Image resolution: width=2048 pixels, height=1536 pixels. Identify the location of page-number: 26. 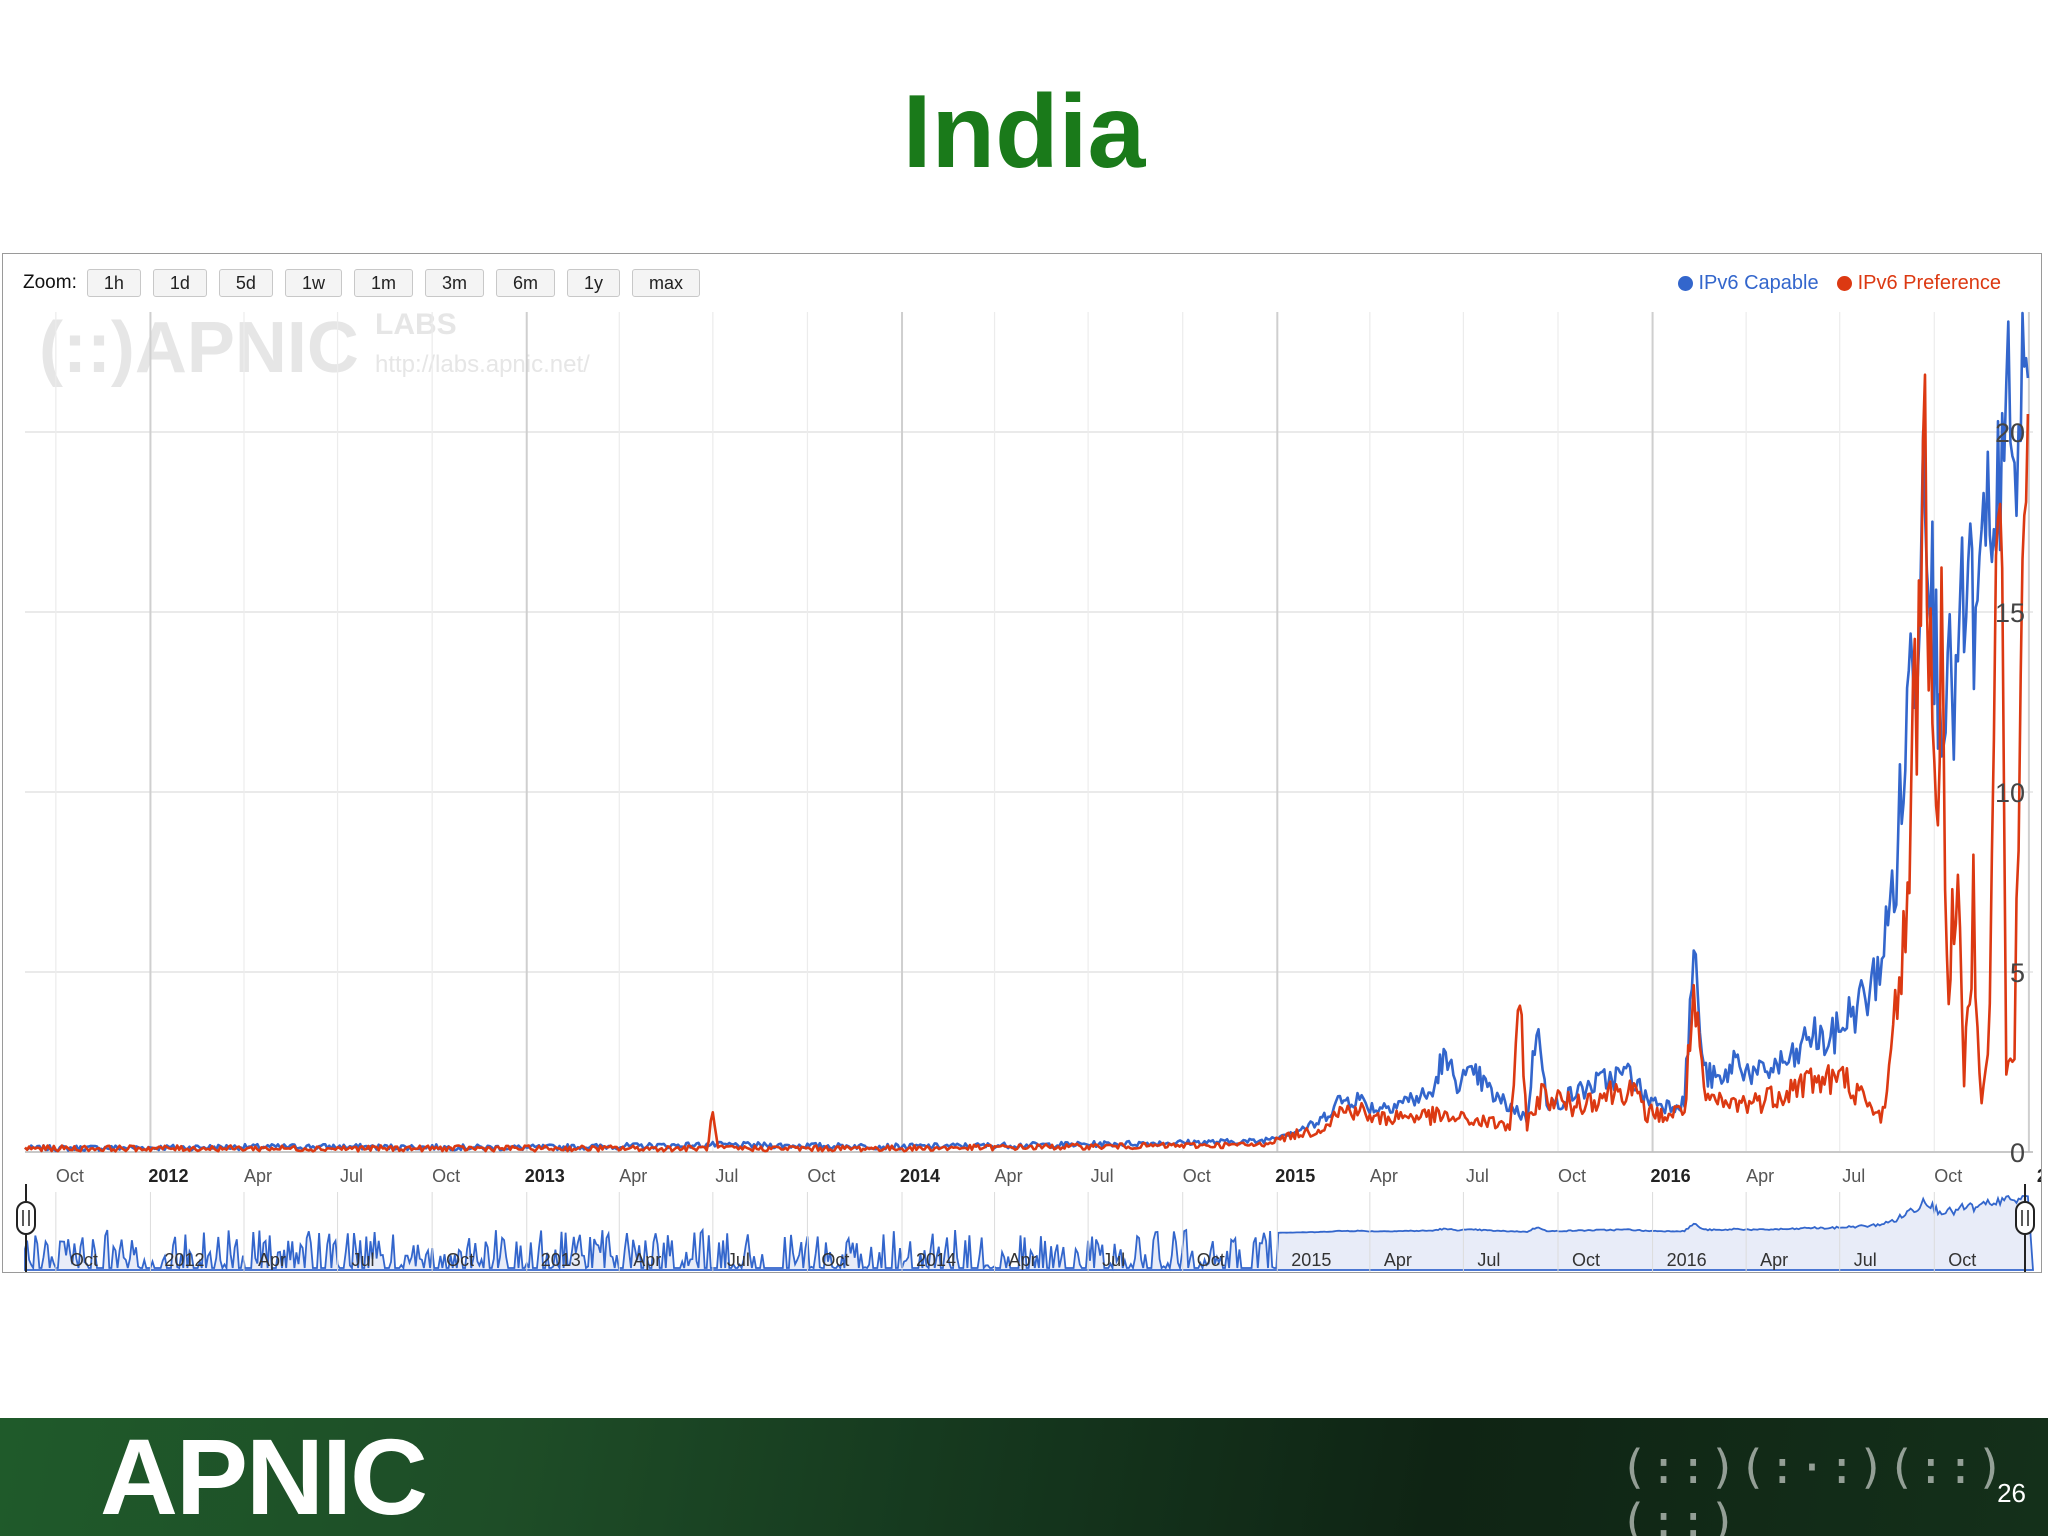
(2011, 1493).